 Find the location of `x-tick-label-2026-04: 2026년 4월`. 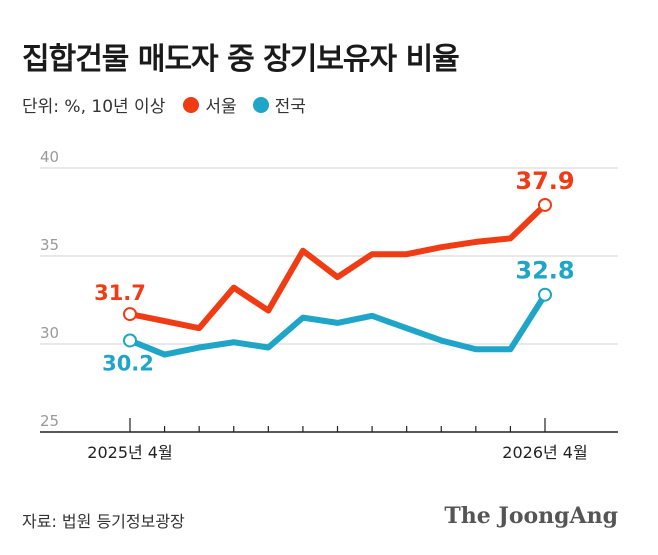

x-tick-label-2026-04: 2026년 4월 is located at coordinates (544, 452).